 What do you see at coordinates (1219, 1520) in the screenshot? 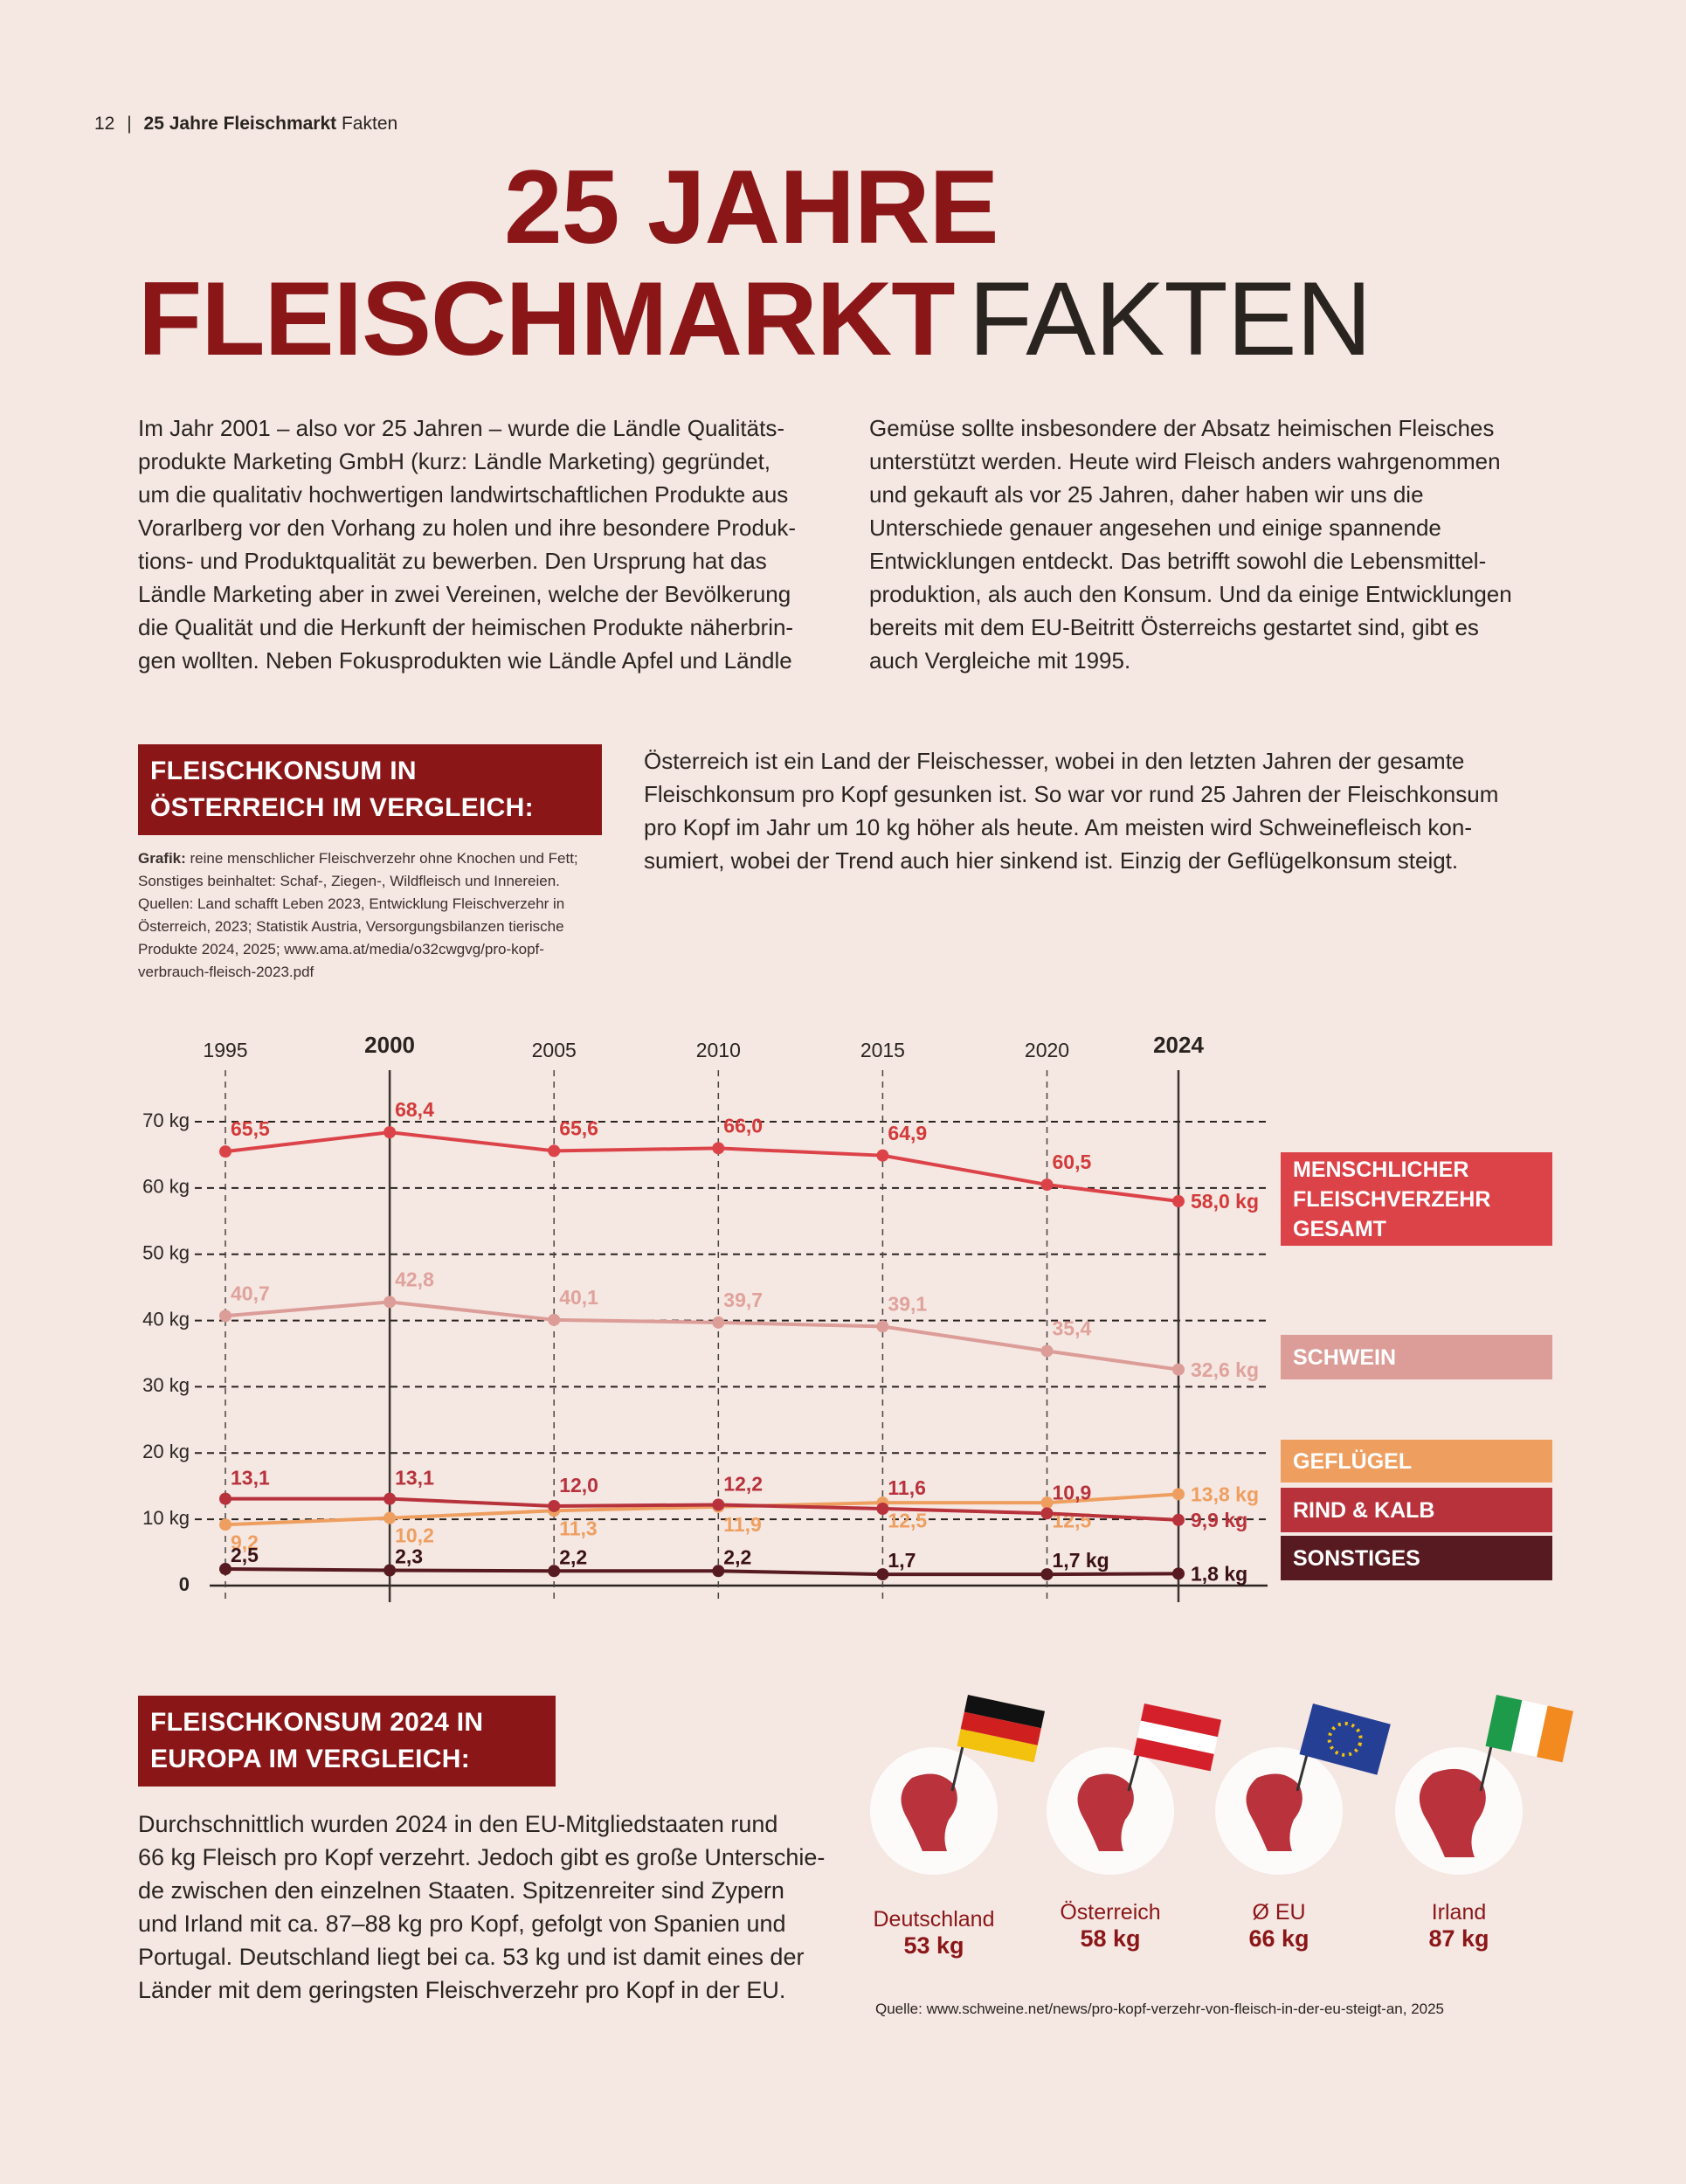
I see `data-label: 9,9 kg` at bounding box center [1219, 1520].